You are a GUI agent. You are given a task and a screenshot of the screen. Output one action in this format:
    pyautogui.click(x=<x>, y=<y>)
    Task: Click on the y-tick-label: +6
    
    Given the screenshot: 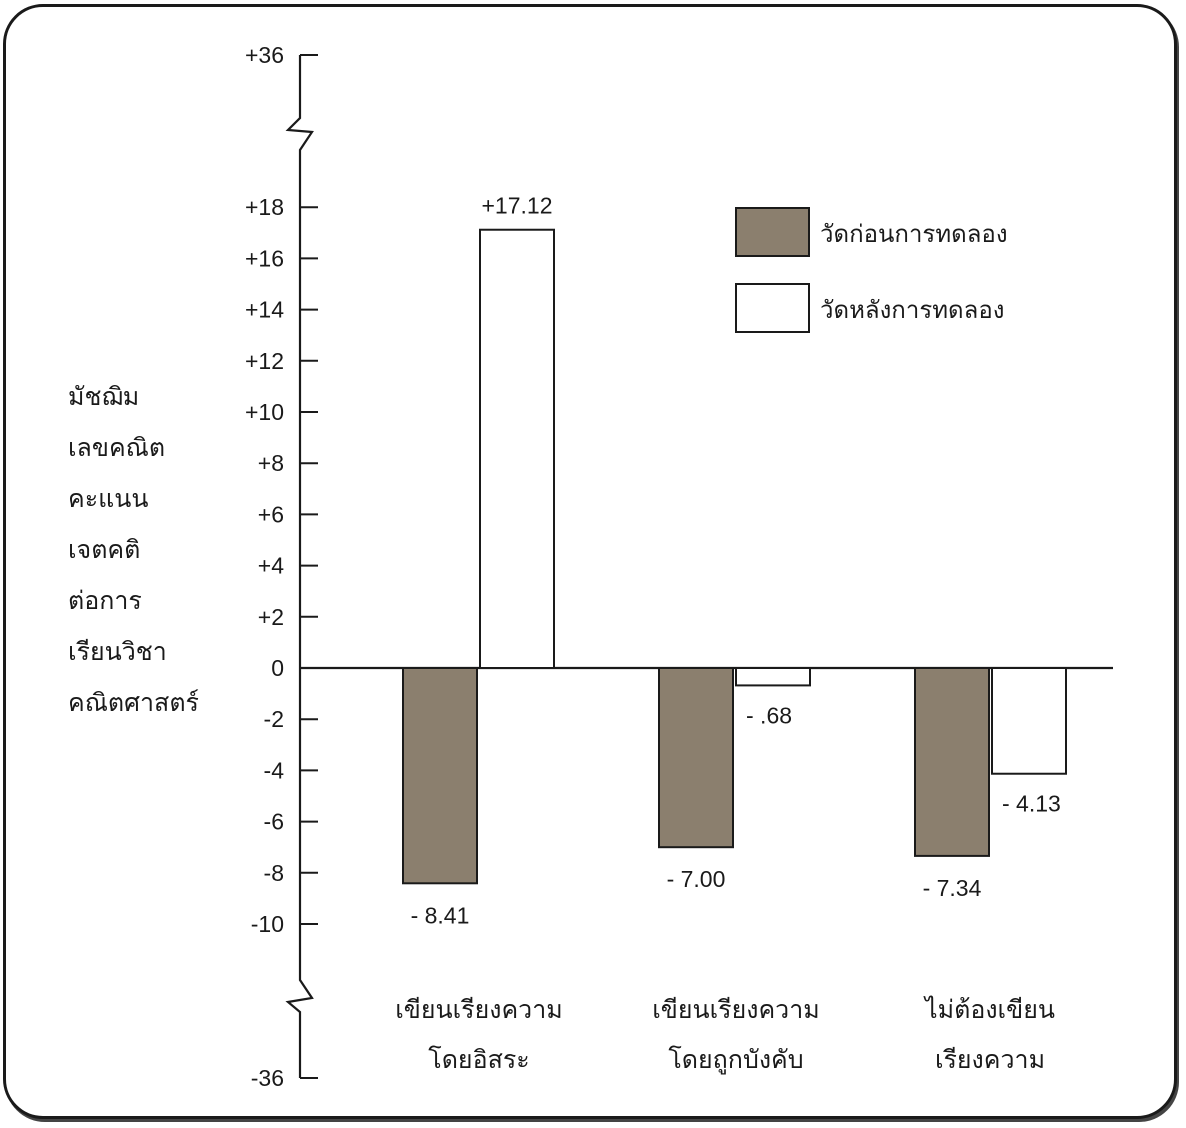 What is the action you would take?
    pyautogui.click(x=271, y=514)
    